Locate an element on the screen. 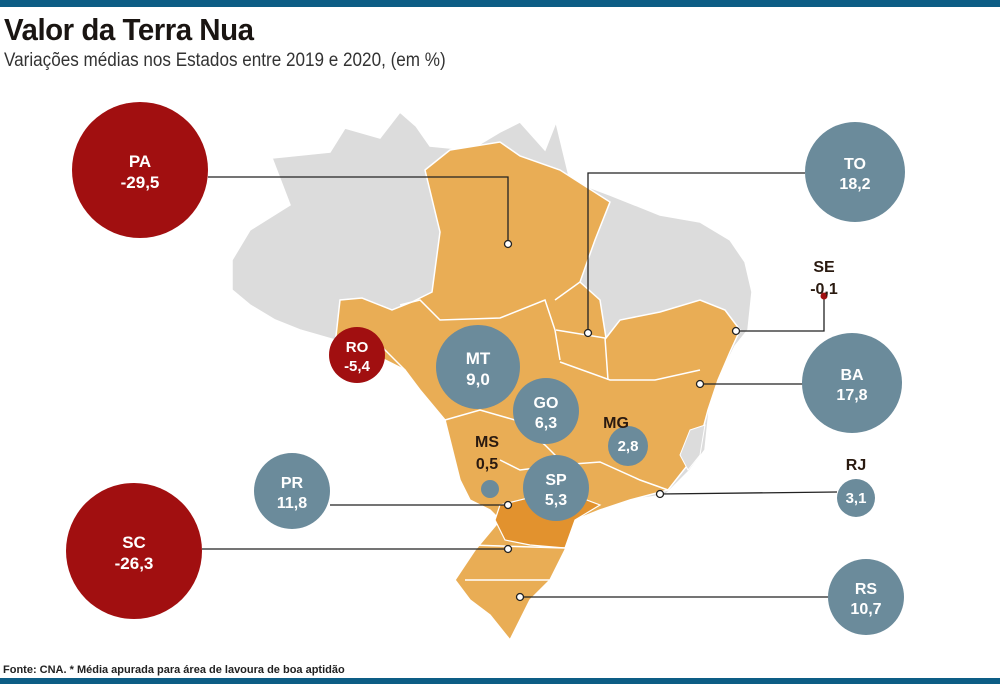 Image resolution: width=1000 pixels, height=684 pixels. state-code: MG is located at coordinates (616, 423).